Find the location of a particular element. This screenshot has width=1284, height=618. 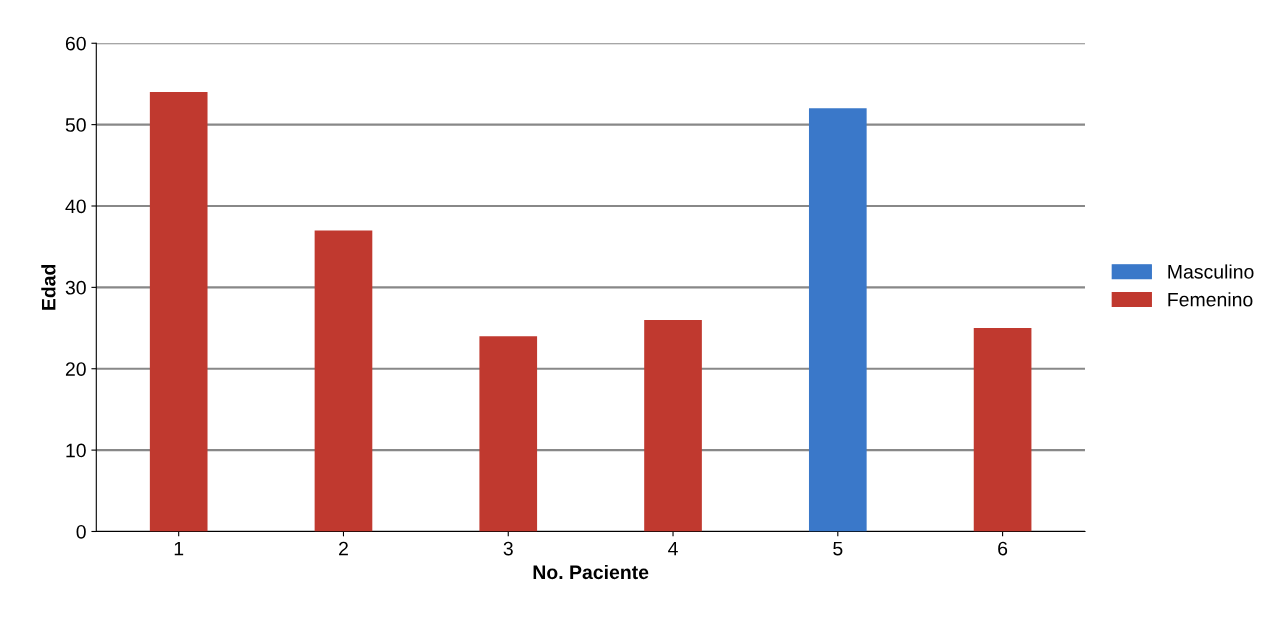

y-tick-label: 30 is located at coordinates (75, 287).